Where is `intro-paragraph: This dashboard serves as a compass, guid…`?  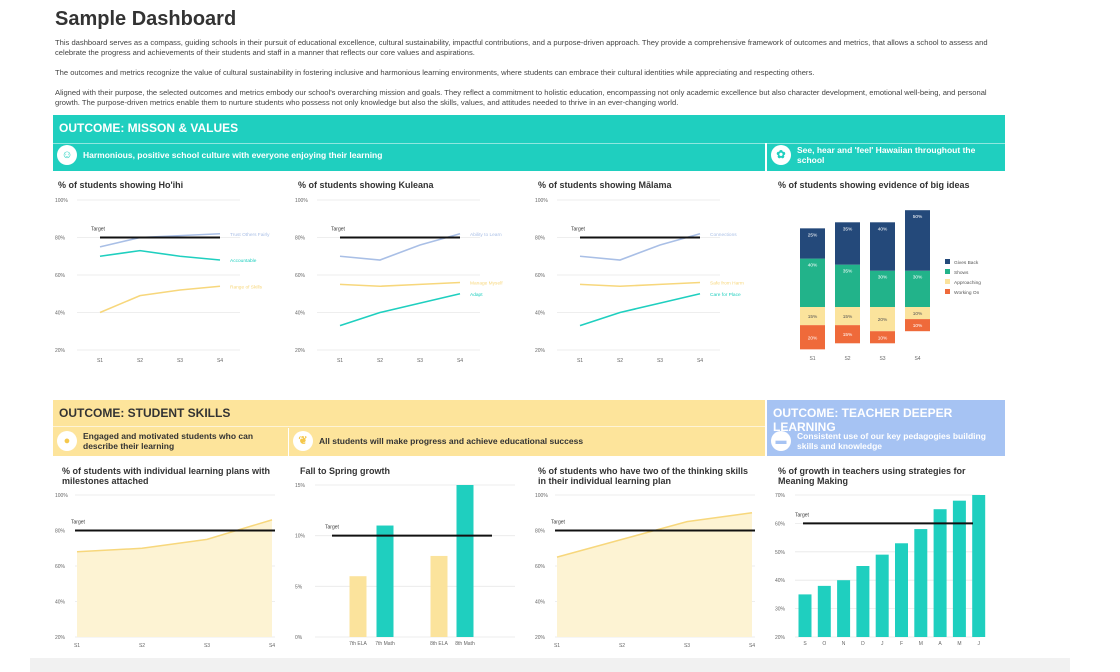
intro-paragraph: This dashboard serves as a compass, guid… is located at coordinates (521, 47).